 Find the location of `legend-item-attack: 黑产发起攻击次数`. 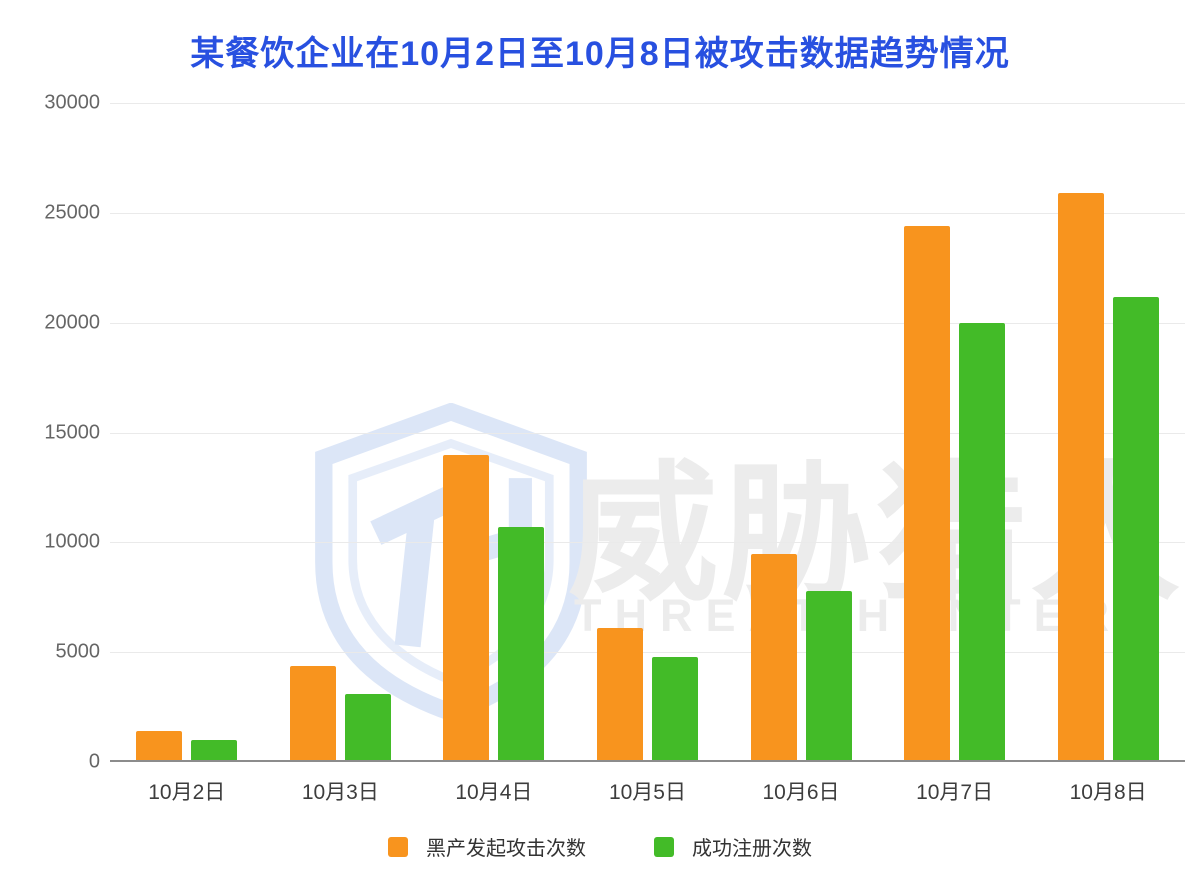

legend-item-attack: 黑产发起攻击次数 is located at coordinates (487, 846).